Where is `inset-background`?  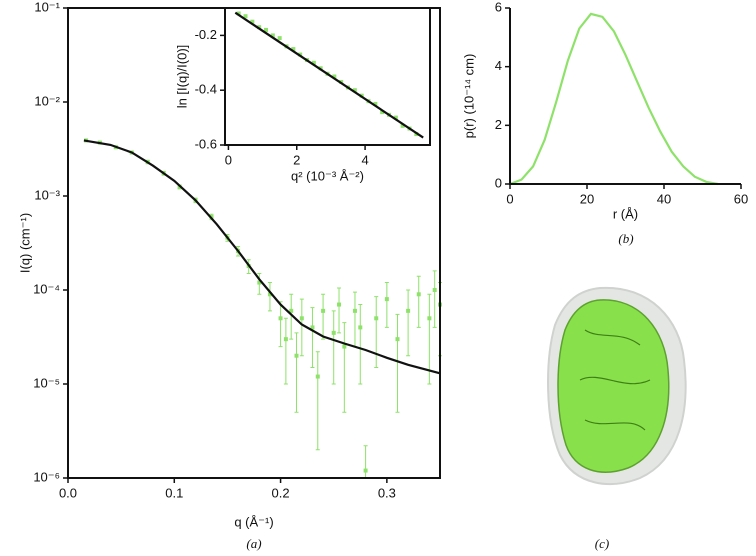
inset-background is located at coordinates (327, 76).